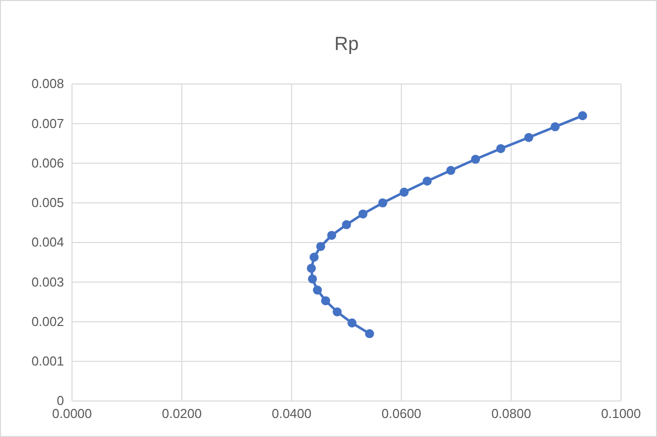 The image size is (657, 437). What do you see at coordinates (47, 162) in the screenshot?
I see `y-tick-label: 0.006` at bounding box center [47, 162].